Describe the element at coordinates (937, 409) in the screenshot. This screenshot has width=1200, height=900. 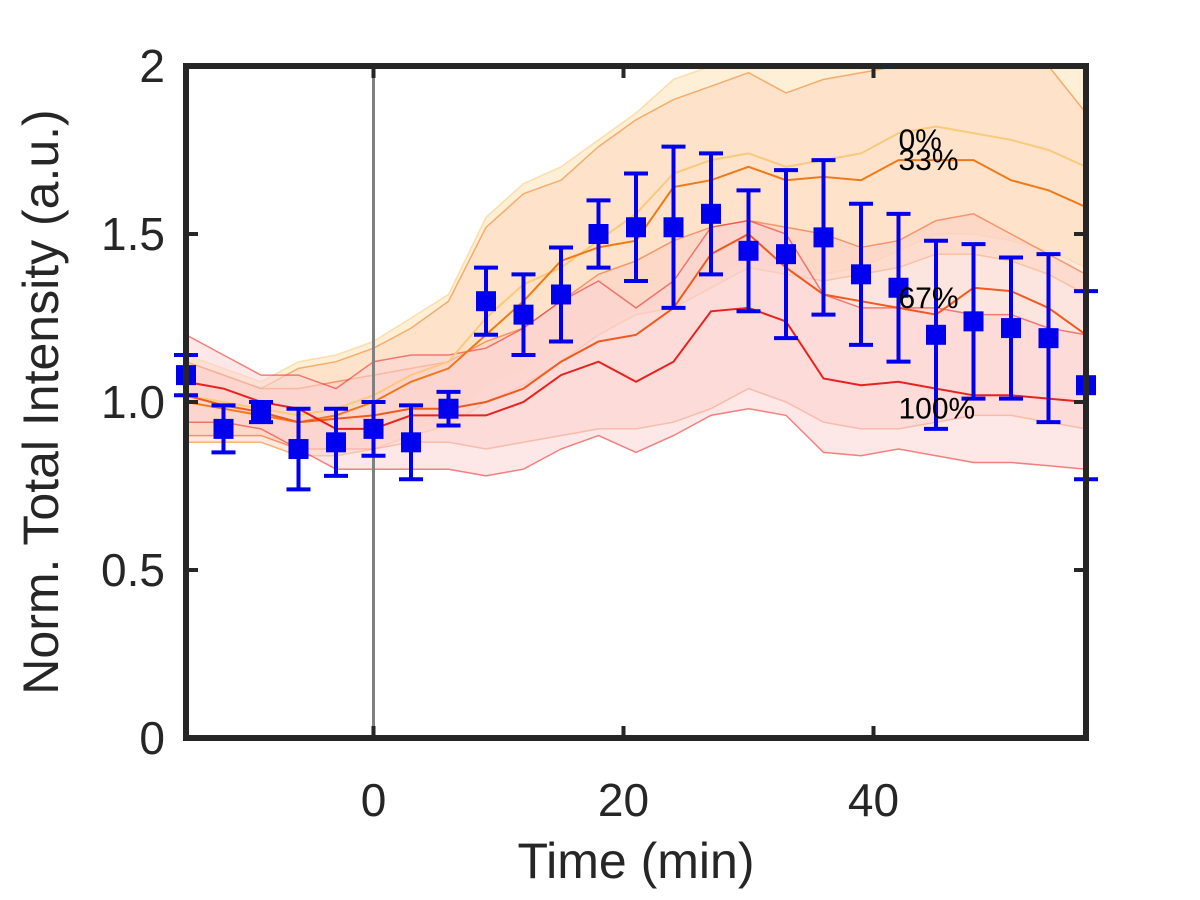
I see `curve-label: 100%` at that location.